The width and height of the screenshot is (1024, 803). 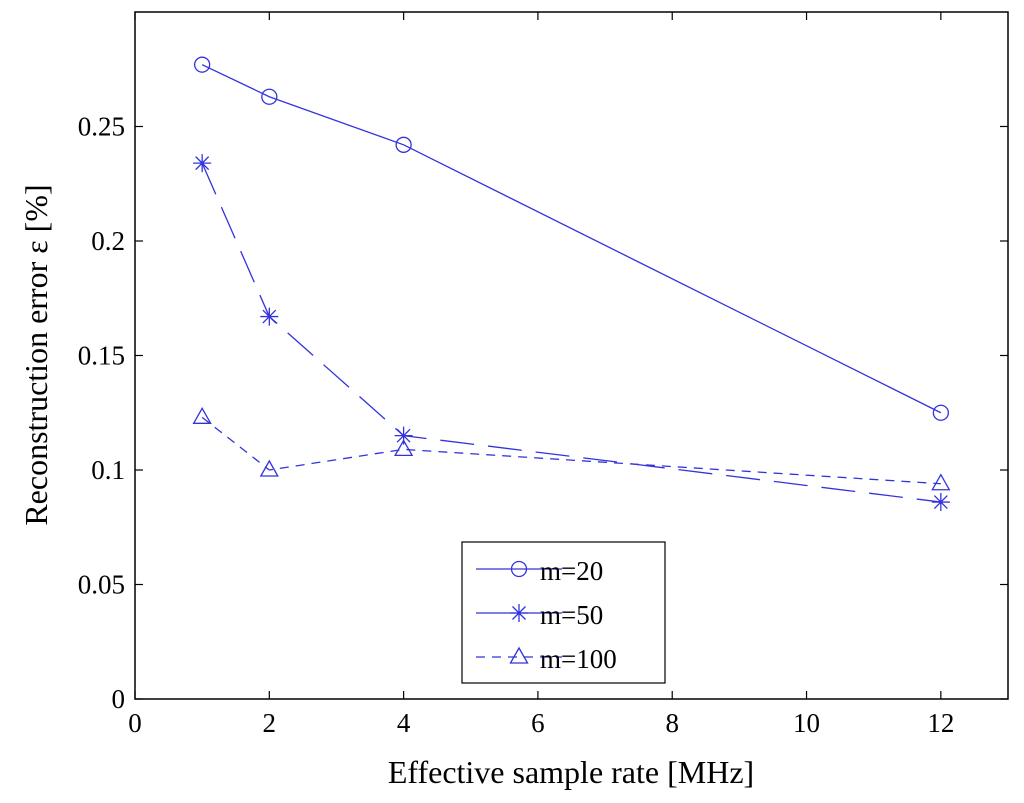 What do you see at coordinates (672, 723) in the screenshot?
I see `x-tick-label: 8` at bounding box center [672, 723].